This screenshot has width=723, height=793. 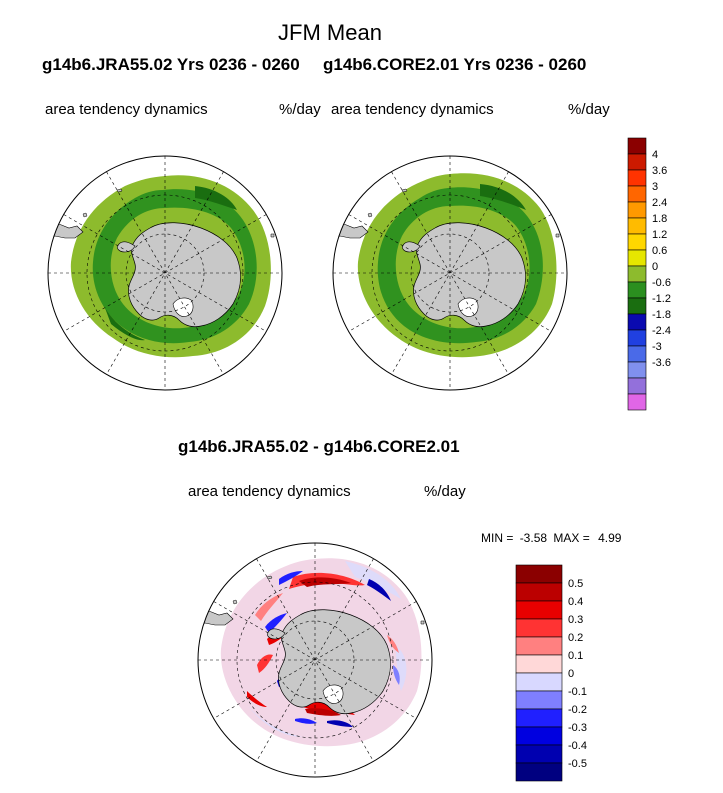 I want to click on colorbar-label: -3, so click(x=657, y=347).